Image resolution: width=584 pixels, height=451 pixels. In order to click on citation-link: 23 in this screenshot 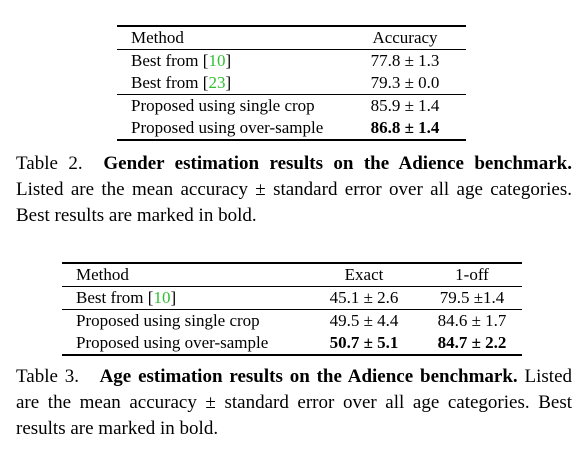, I will do `click(217, 82)`.